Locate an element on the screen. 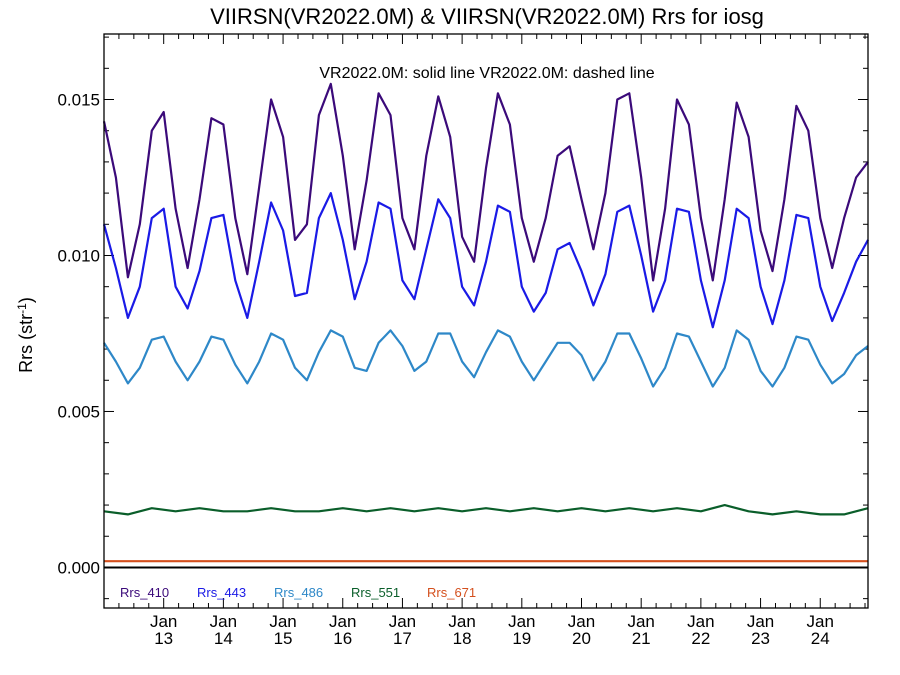  legend-entry: Rrs_551 is located at coordinates (375, 592).